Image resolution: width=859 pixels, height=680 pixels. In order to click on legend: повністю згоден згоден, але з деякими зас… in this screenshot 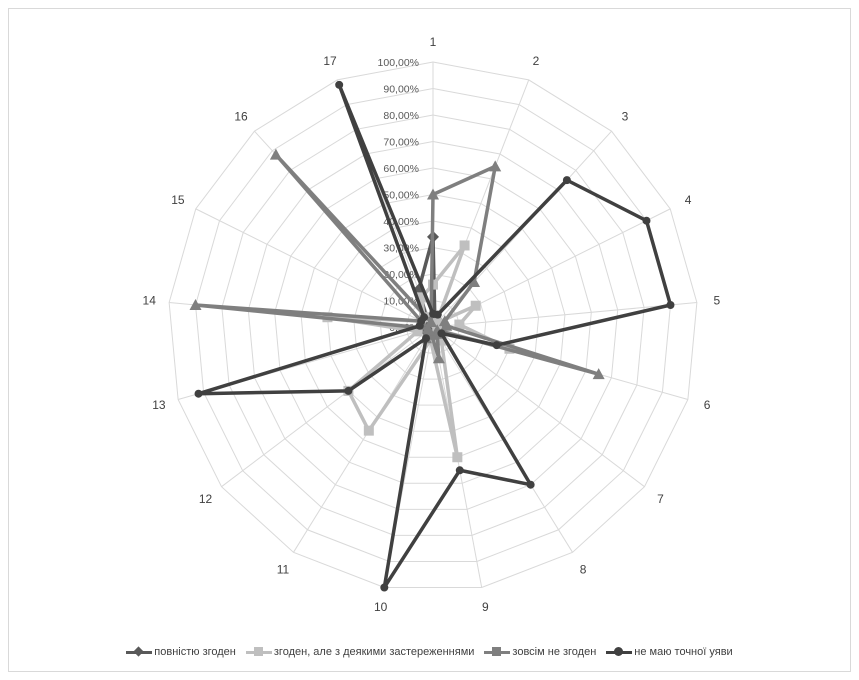, I will do `click(429, 652)`.